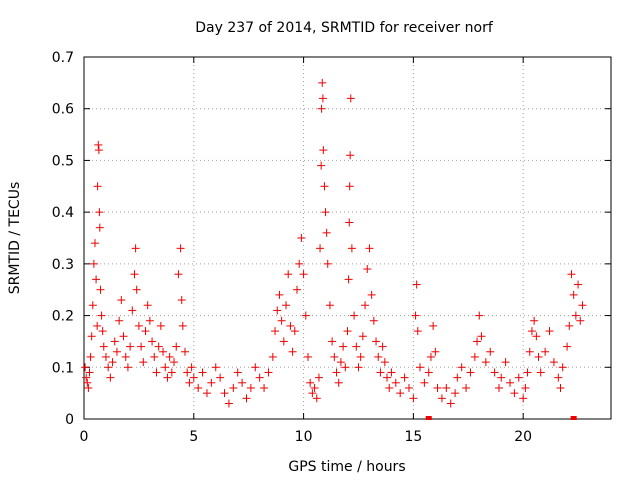  Describe the element at coordinates (63, 368) in the screenshot. I see `y-tick-label: 0.1` at that location.